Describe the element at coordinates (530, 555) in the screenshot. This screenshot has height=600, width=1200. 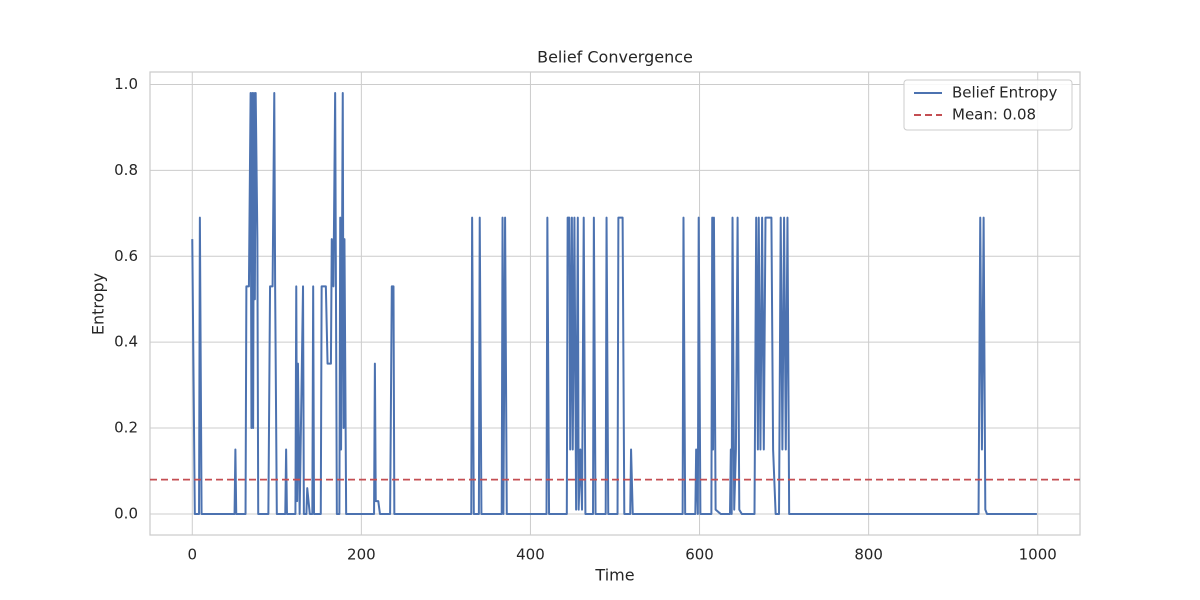
I see `x-tick-label: 400` at that location.